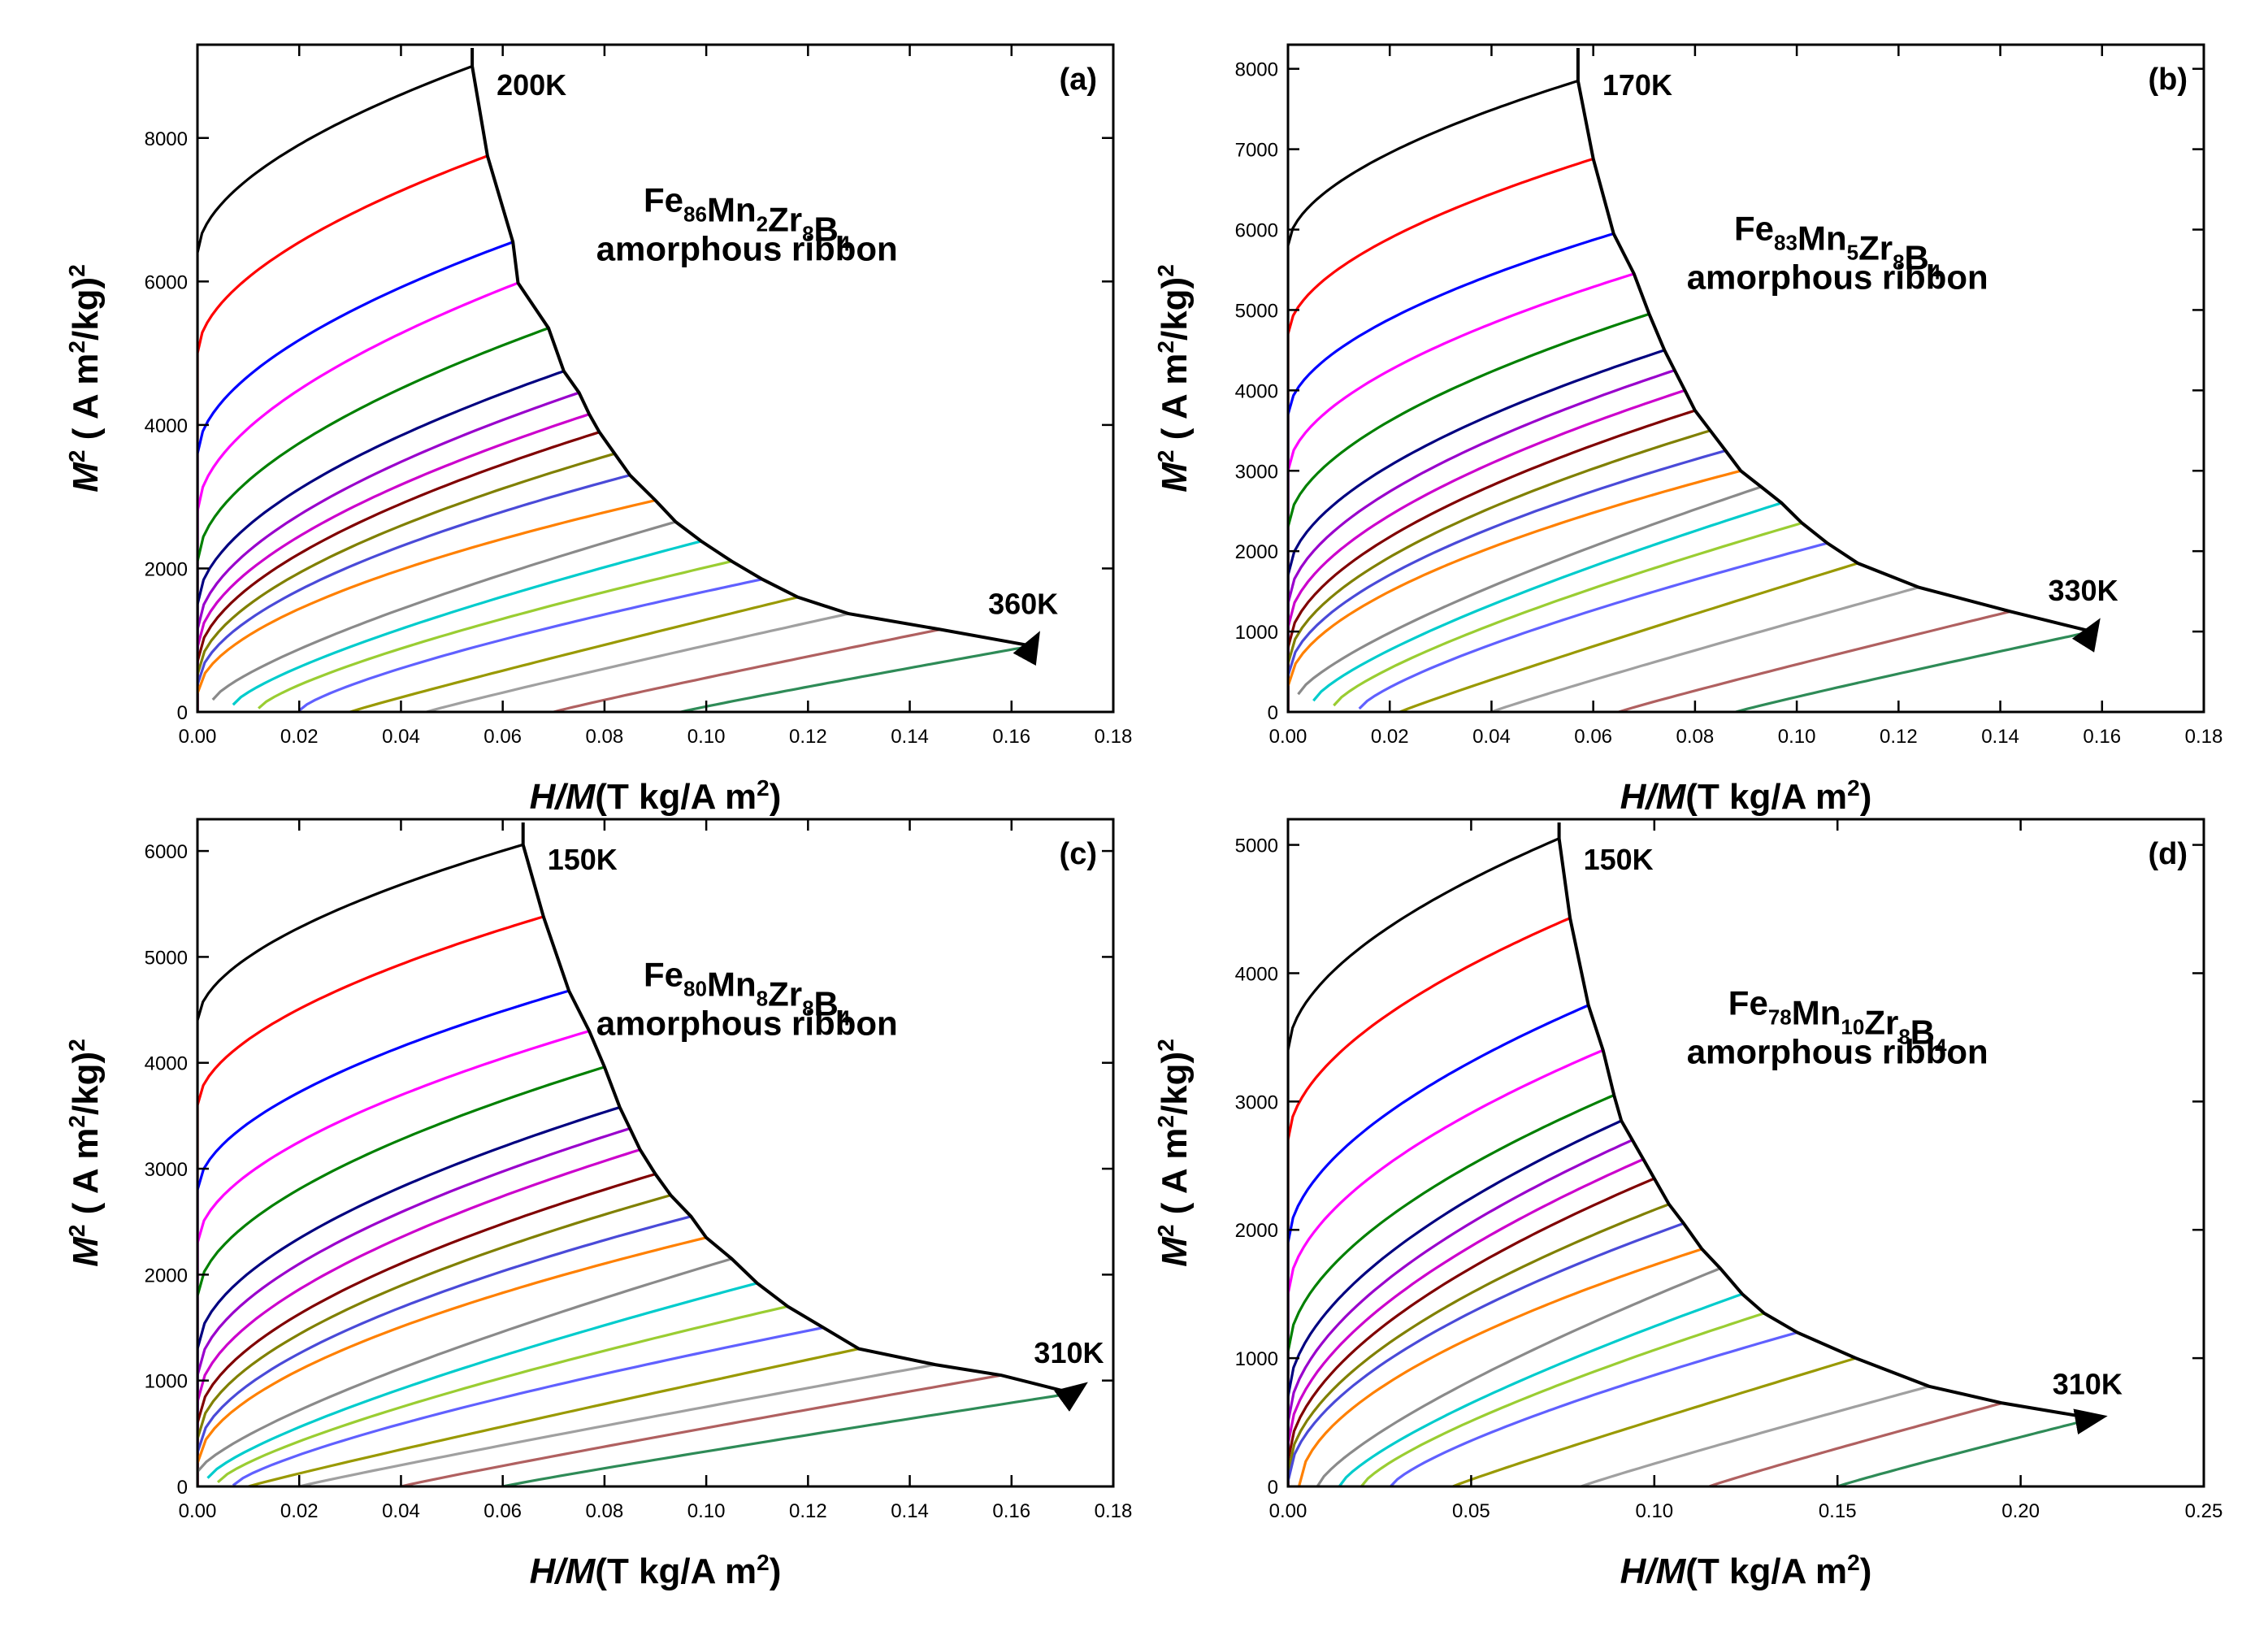  Describe the element at coordinates (762, 224) in the screenshot. I see `element-subscript: 2` at that location.